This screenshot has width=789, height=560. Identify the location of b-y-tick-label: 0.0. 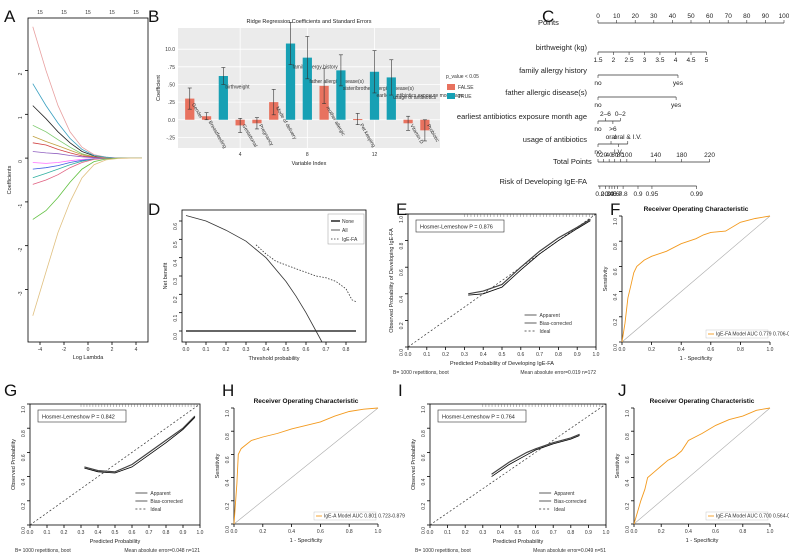
(171, 121).